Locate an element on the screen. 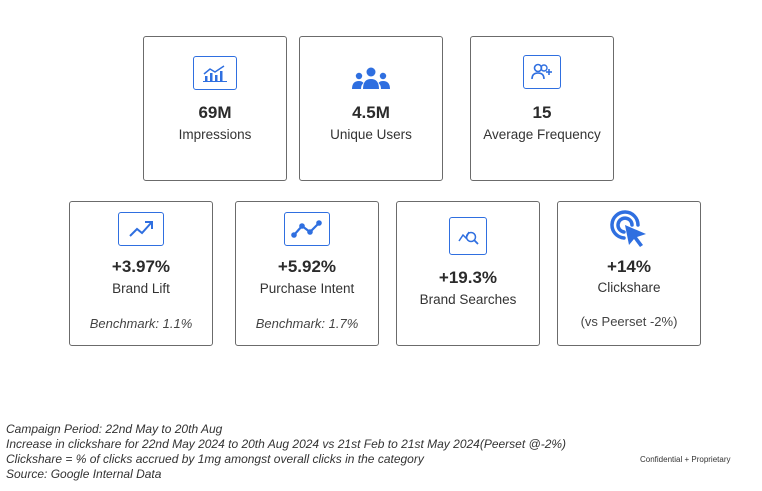 Image resolution: width=762 pixels, height=491 pixels. purchase-intent-value: +5.92% is located at coordinates (307, 266).